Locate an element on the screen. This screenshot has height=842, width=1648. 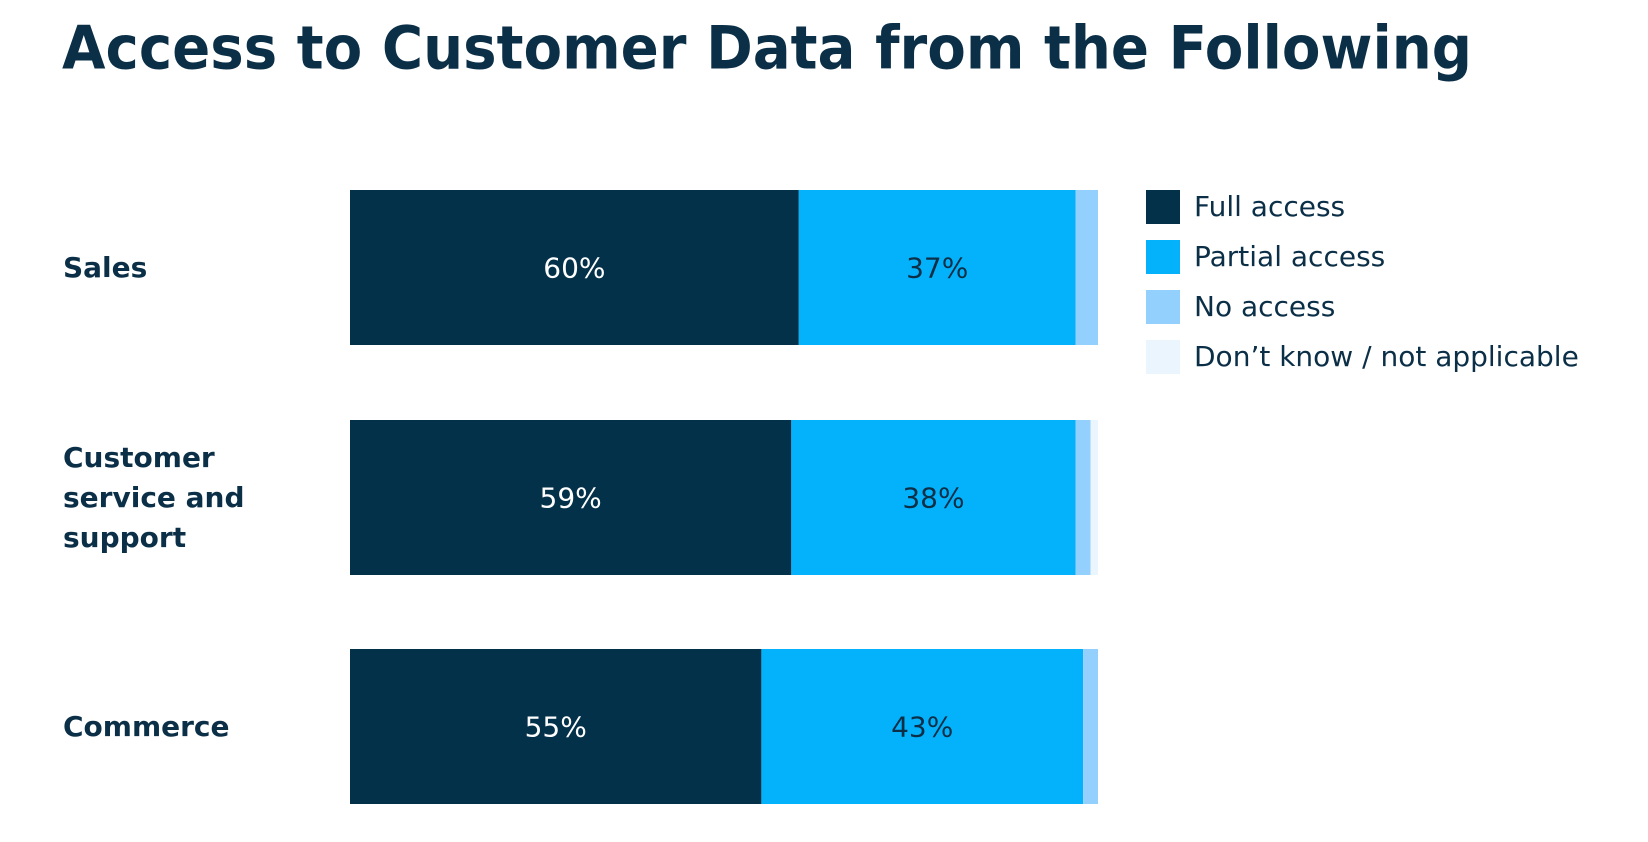
value-label: 60% is located at coordinates (574, 268).